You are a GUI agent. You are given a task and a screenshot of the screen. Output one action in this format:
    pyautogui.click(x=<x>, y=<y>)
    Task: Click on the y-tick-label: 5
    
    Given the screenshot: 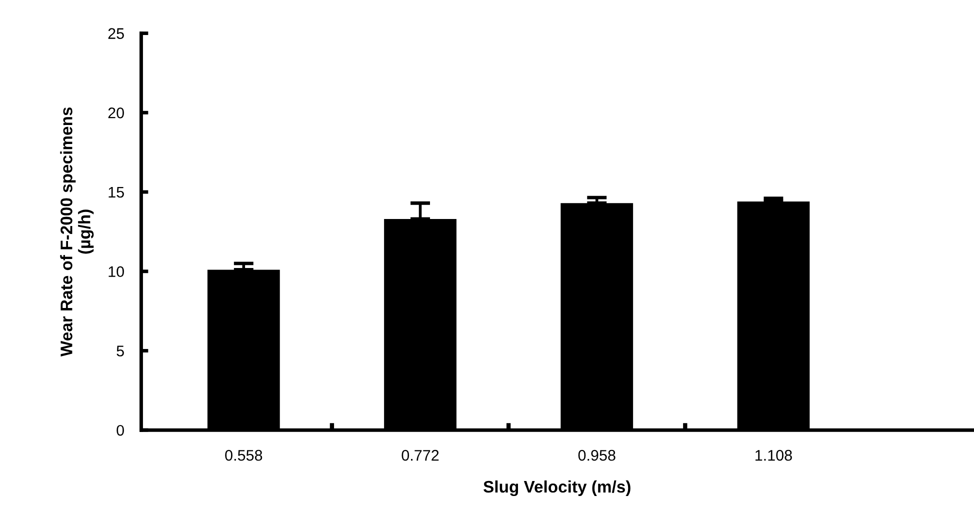 What is the action you would take?
    pyautogui.click(x=120, y=351)
    